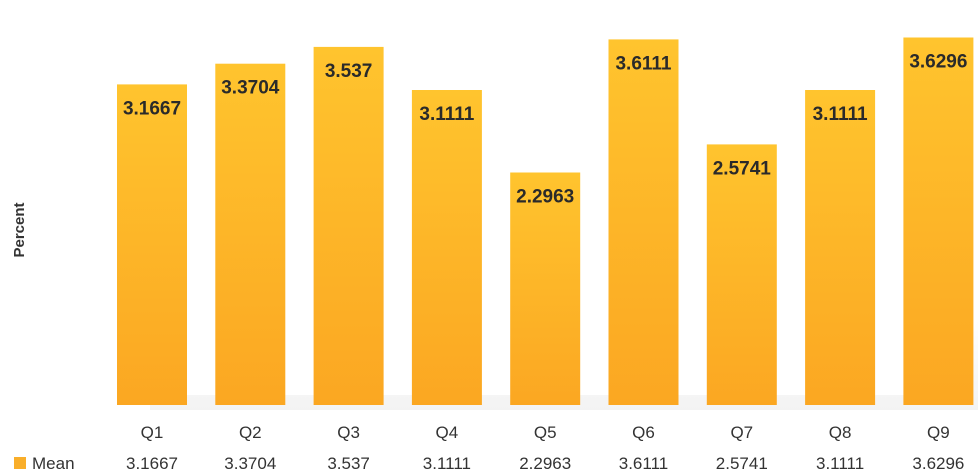  Describe the element at coordinates (348, 432) in the screenshot. I see `category-label-q3: Q3` at that location.